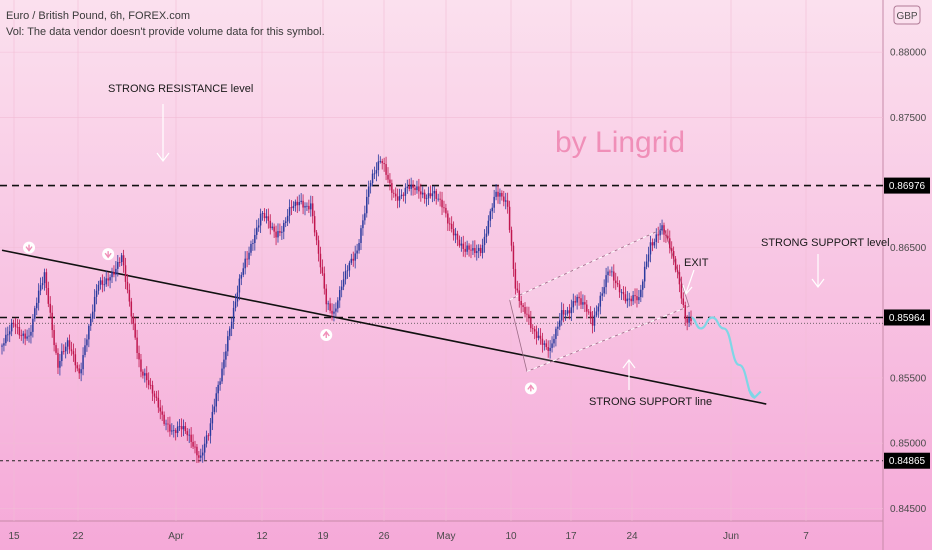  I want to click on support-line-label: STRONG SUPPORT line, so click(650, 402).